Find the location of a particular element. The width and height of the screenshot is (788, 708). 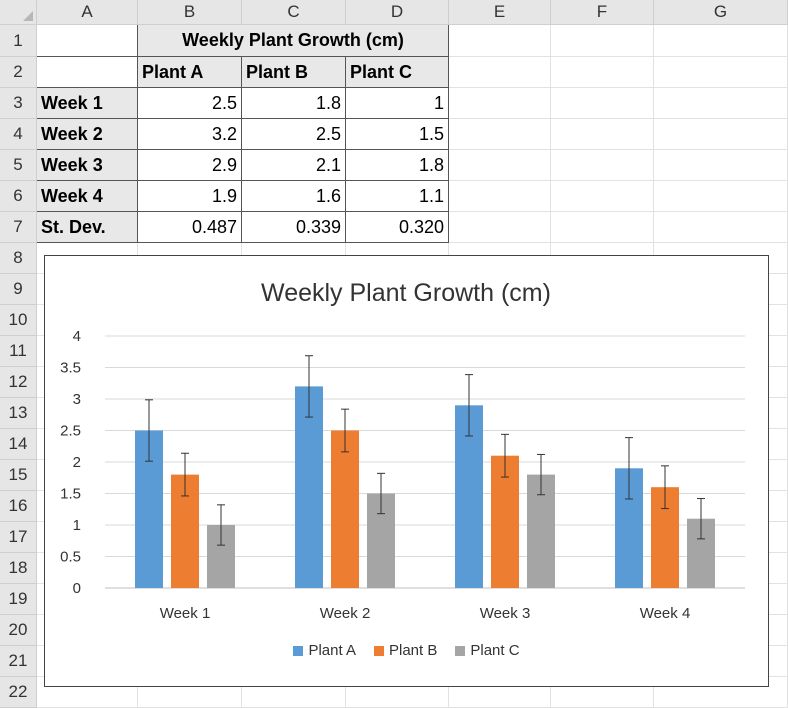

y-tick-label: 2 is located at coordinates (77, 462).